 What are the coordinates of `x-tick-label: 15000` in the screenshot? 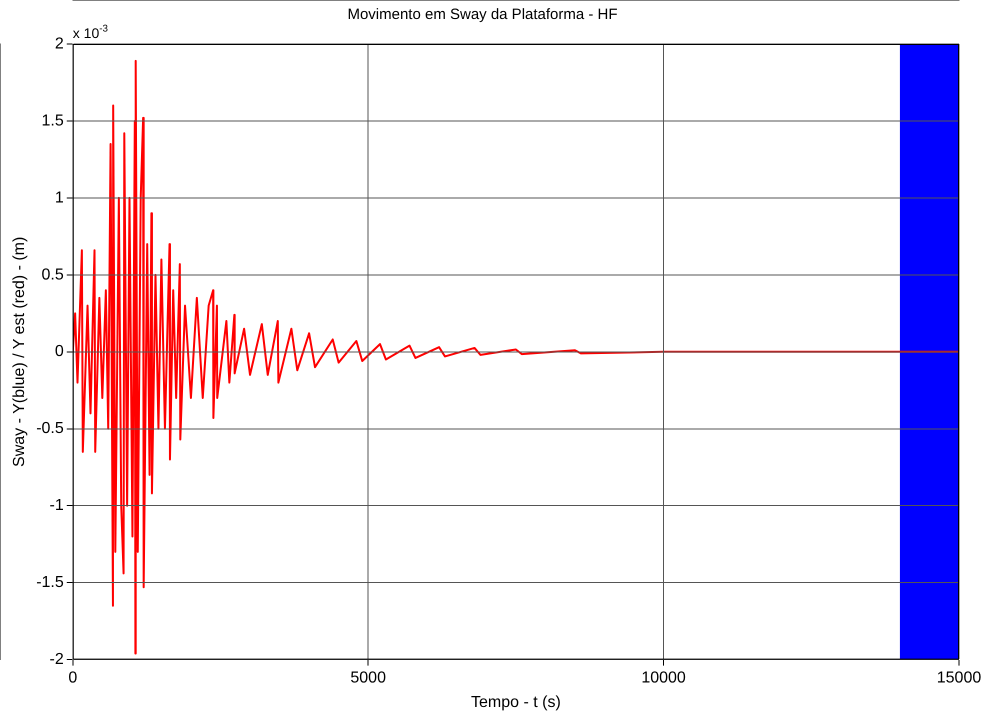 It's located at (959, 678).